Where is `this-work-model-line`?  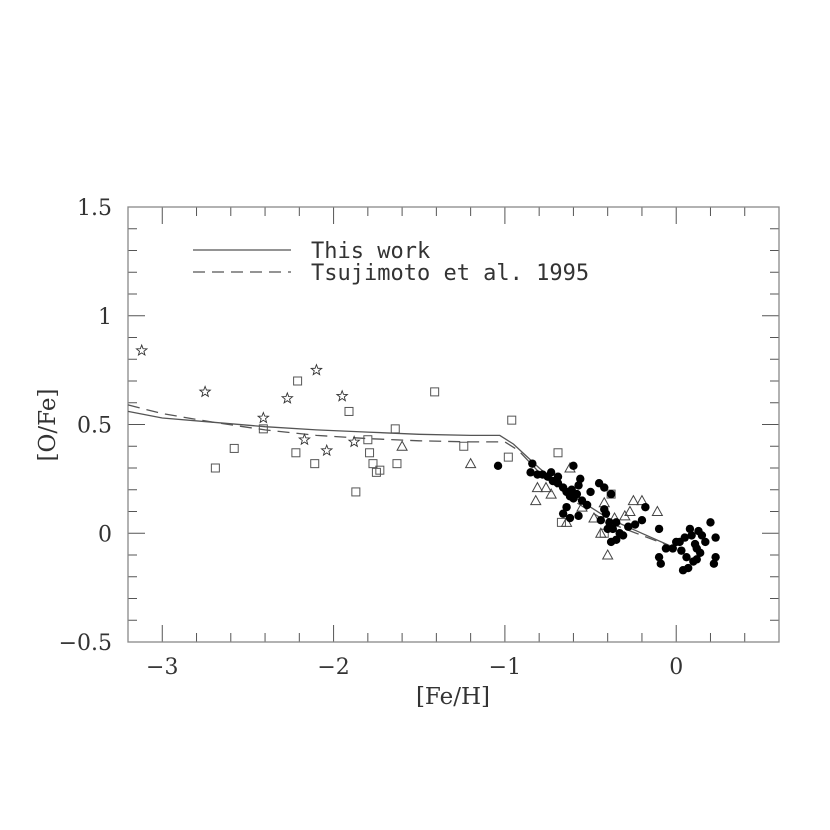 this-work-model-line is located at coordinates (402, 480).